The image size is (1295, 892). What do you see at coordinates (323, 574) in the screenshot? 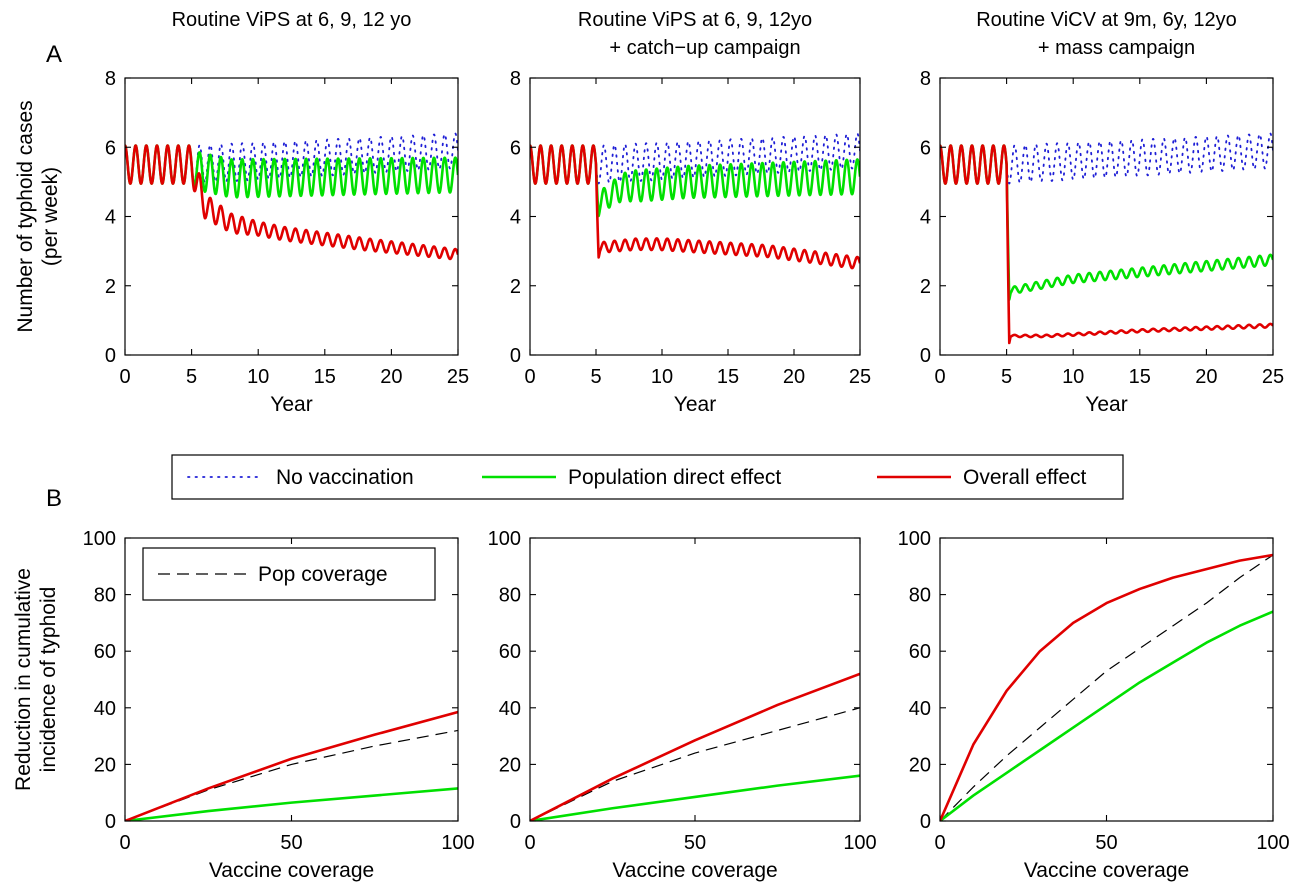
I see `inset-legend-label: Pop coverage` at bounding box center [323, 574].